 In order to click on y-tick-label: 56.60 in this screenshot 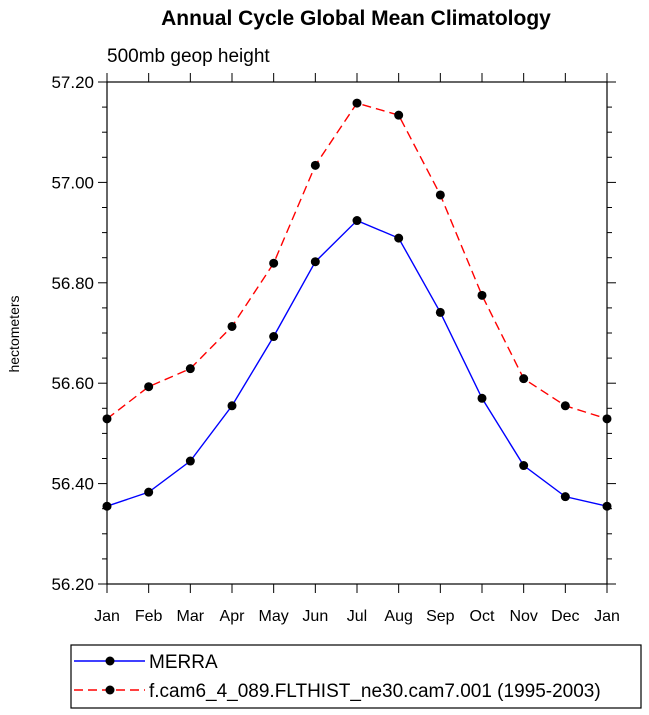, I will do `click(72, 383)`.